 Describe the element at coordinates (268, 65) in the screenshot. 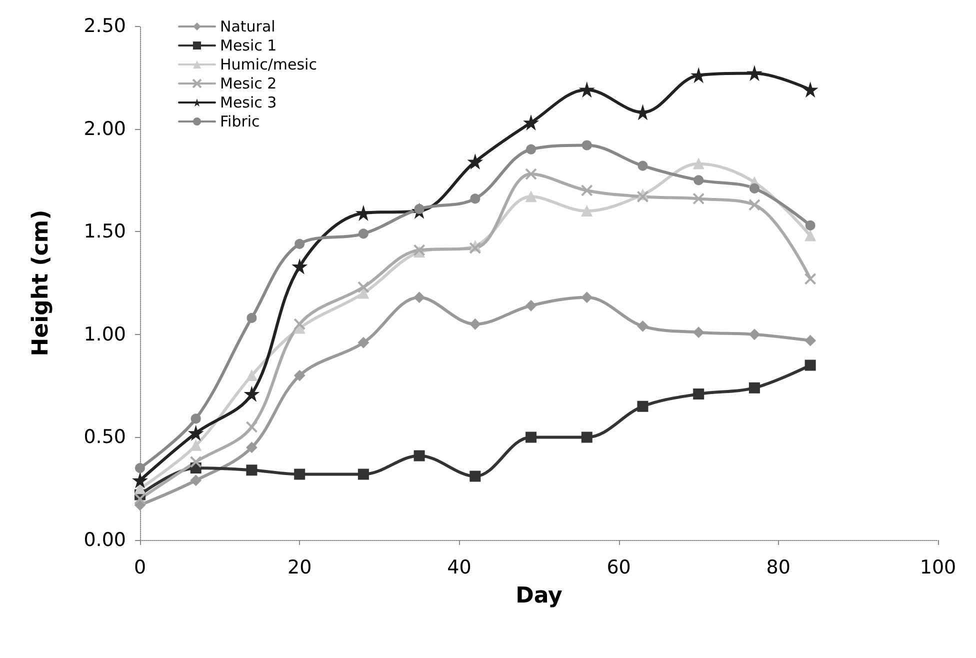

I see `legend-label: Humic/mesic` at that location.